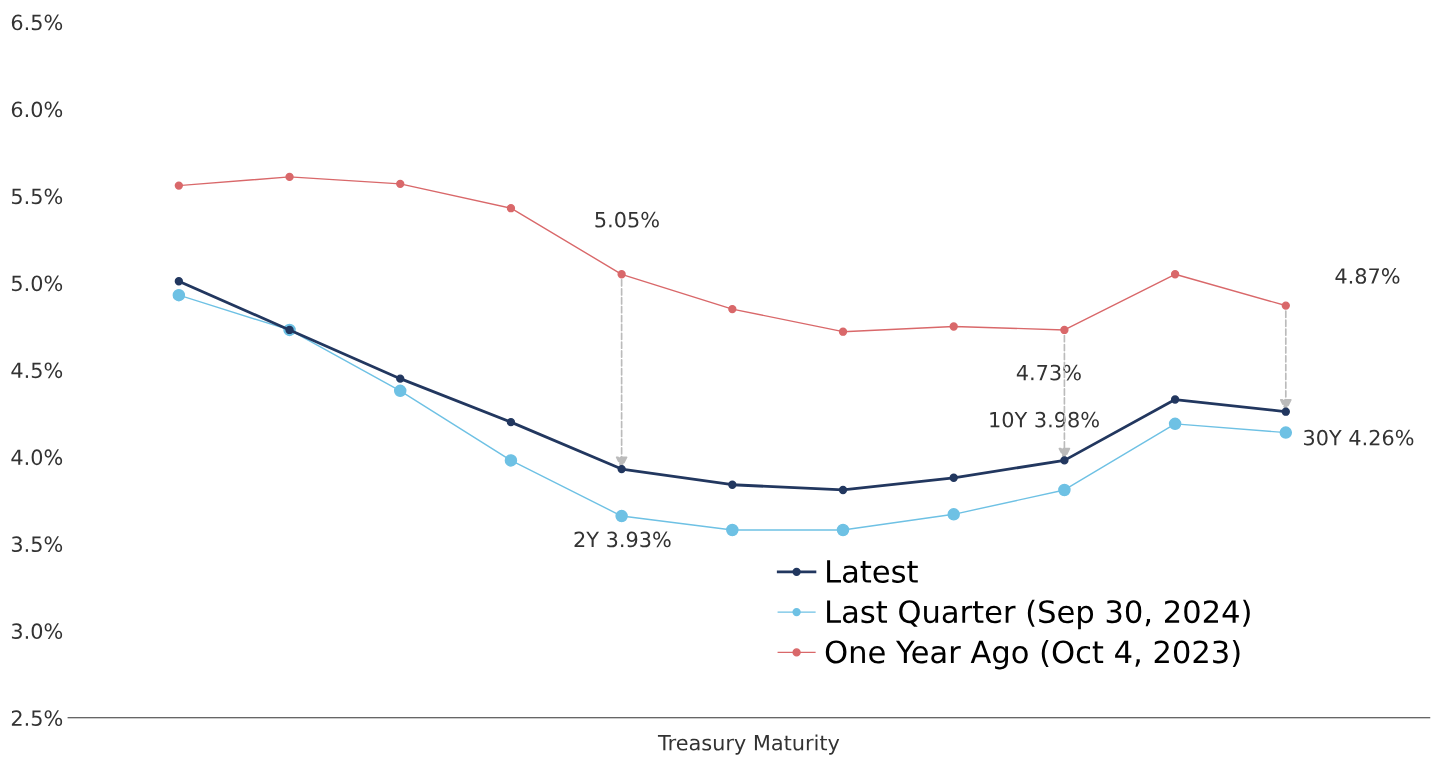  Describe the element at coordinates (1367, 276) in the screenshot. I see `annotation: 4.87%` at that location.